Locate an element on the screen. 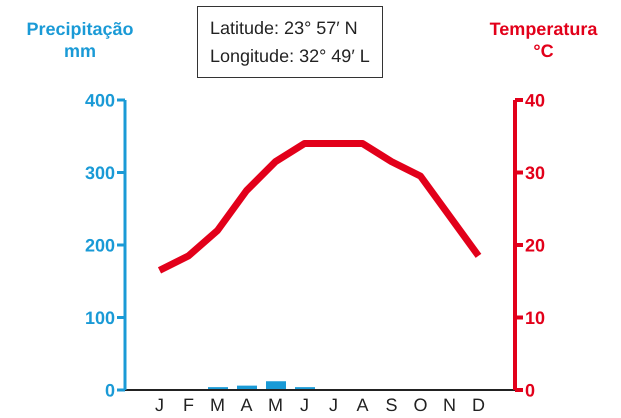  y-tick-label: 400 is located at coordinates (99, 100).